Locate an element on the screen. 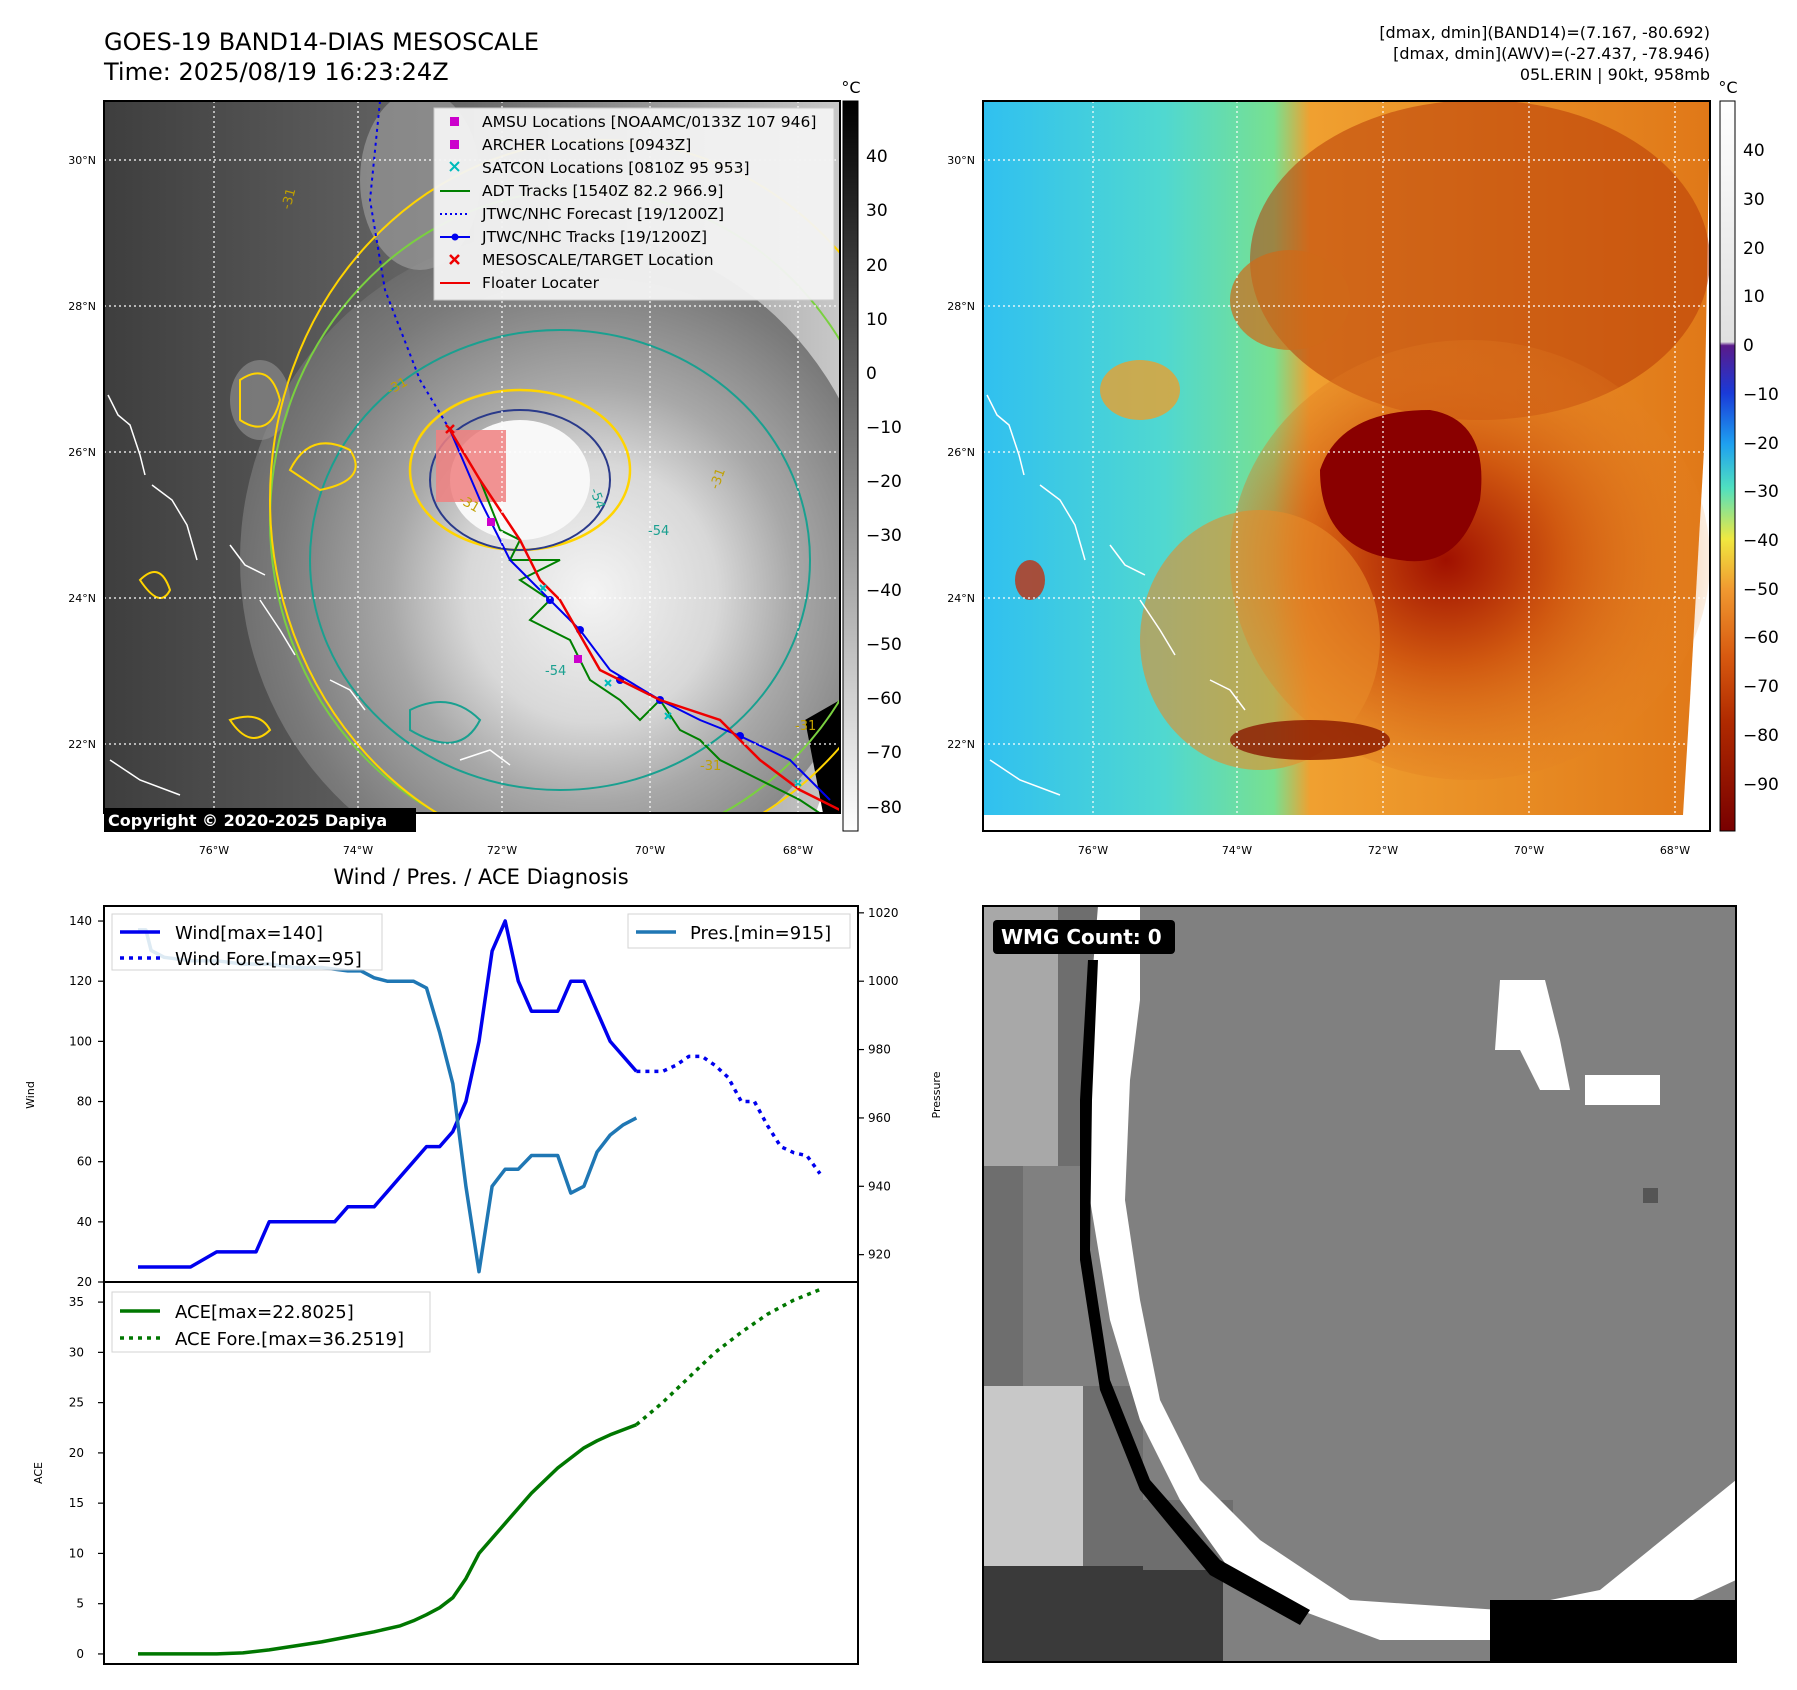  copyright-text: Copyright © 2020-2025 Dapiya is located at coordinates (247, 820).